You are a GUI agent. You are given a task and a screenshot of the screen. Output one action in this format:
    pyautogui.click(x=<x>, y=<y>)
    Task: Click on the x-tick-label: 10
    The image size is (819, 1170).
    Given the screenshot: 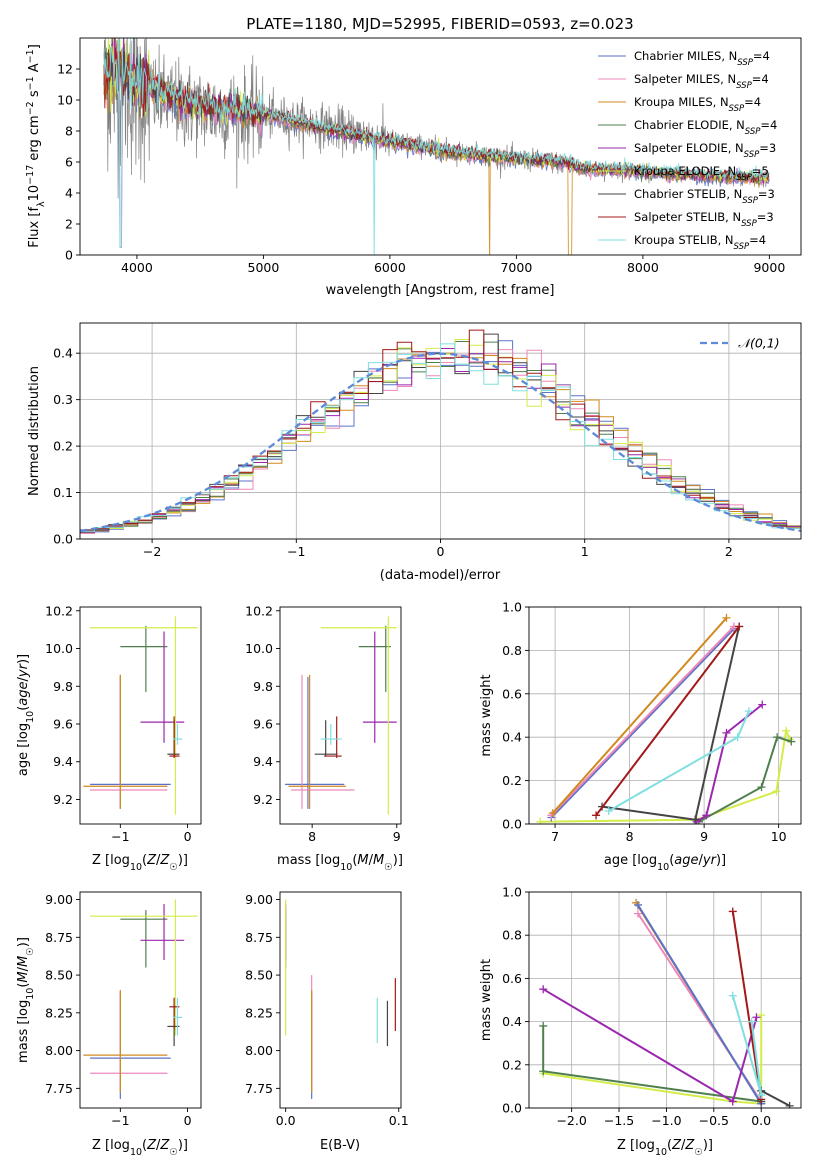 What is the action you would take?
    pyautogui.click(x=779, y=836)
    